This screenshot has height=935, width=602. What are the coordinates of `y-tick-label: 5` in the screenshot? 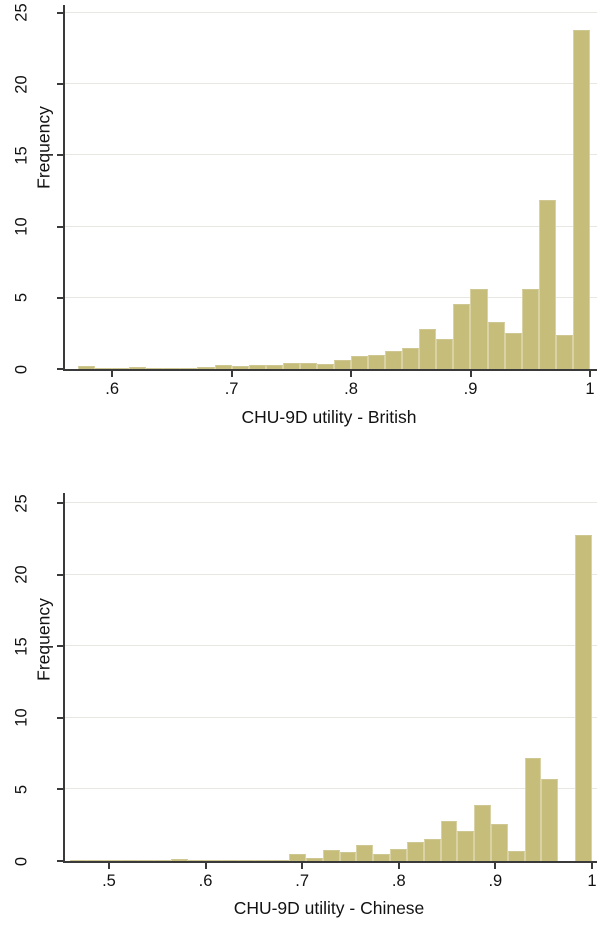 It's located at (21, 298).